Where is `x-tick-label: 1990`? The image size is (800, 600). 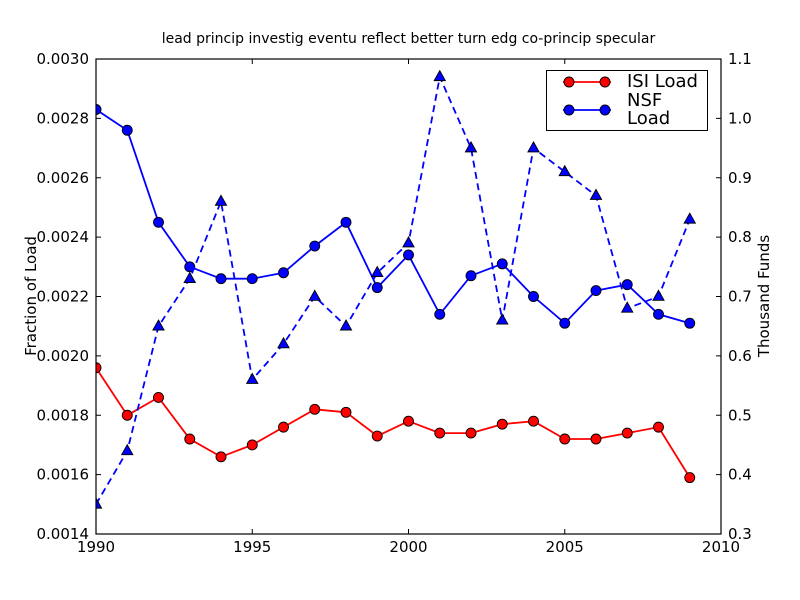
x-tick-label: 1990 is located at coordinates (96, 547).